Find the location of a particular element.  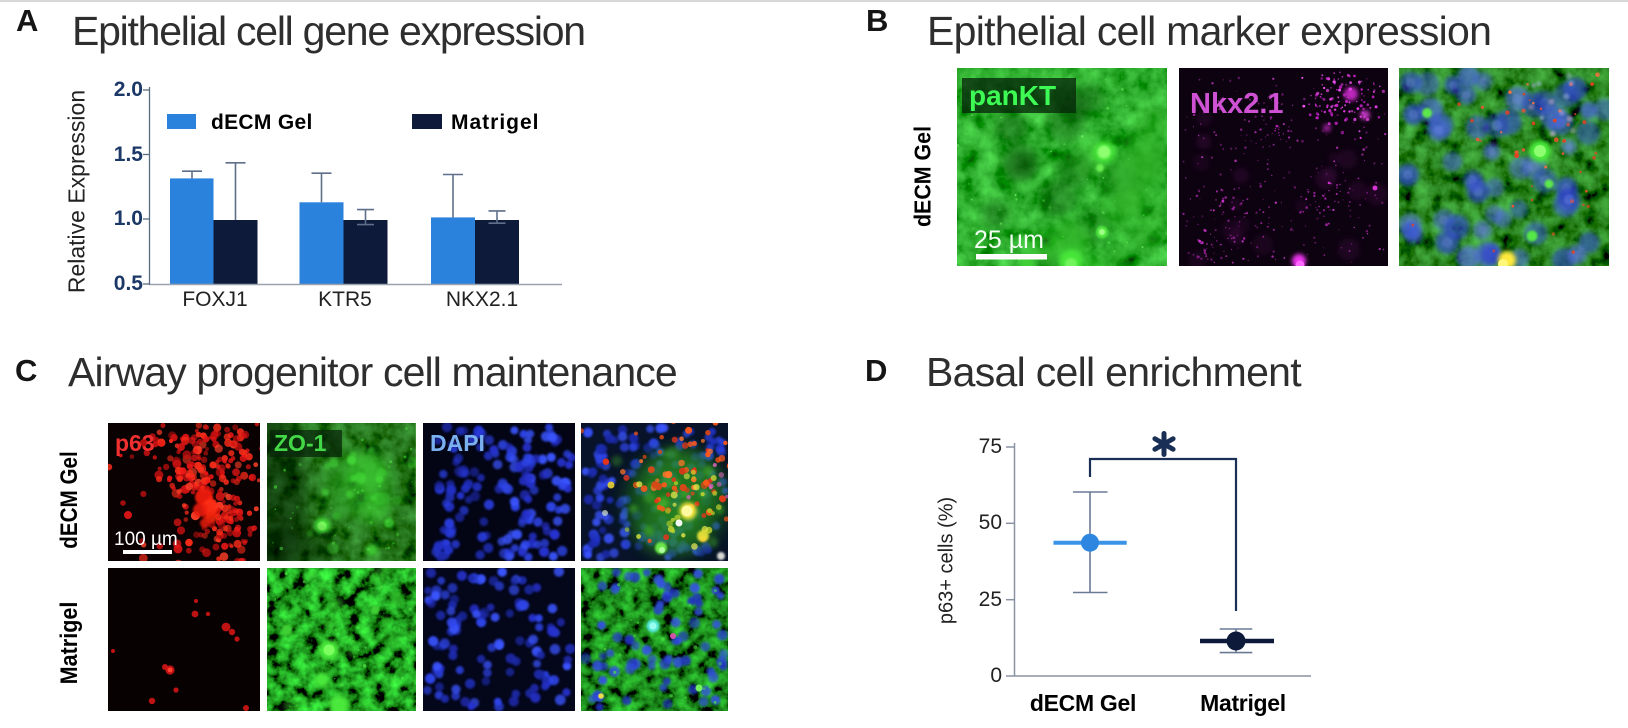

svg-text: 25 µm is located at coordinates (1009, 240).